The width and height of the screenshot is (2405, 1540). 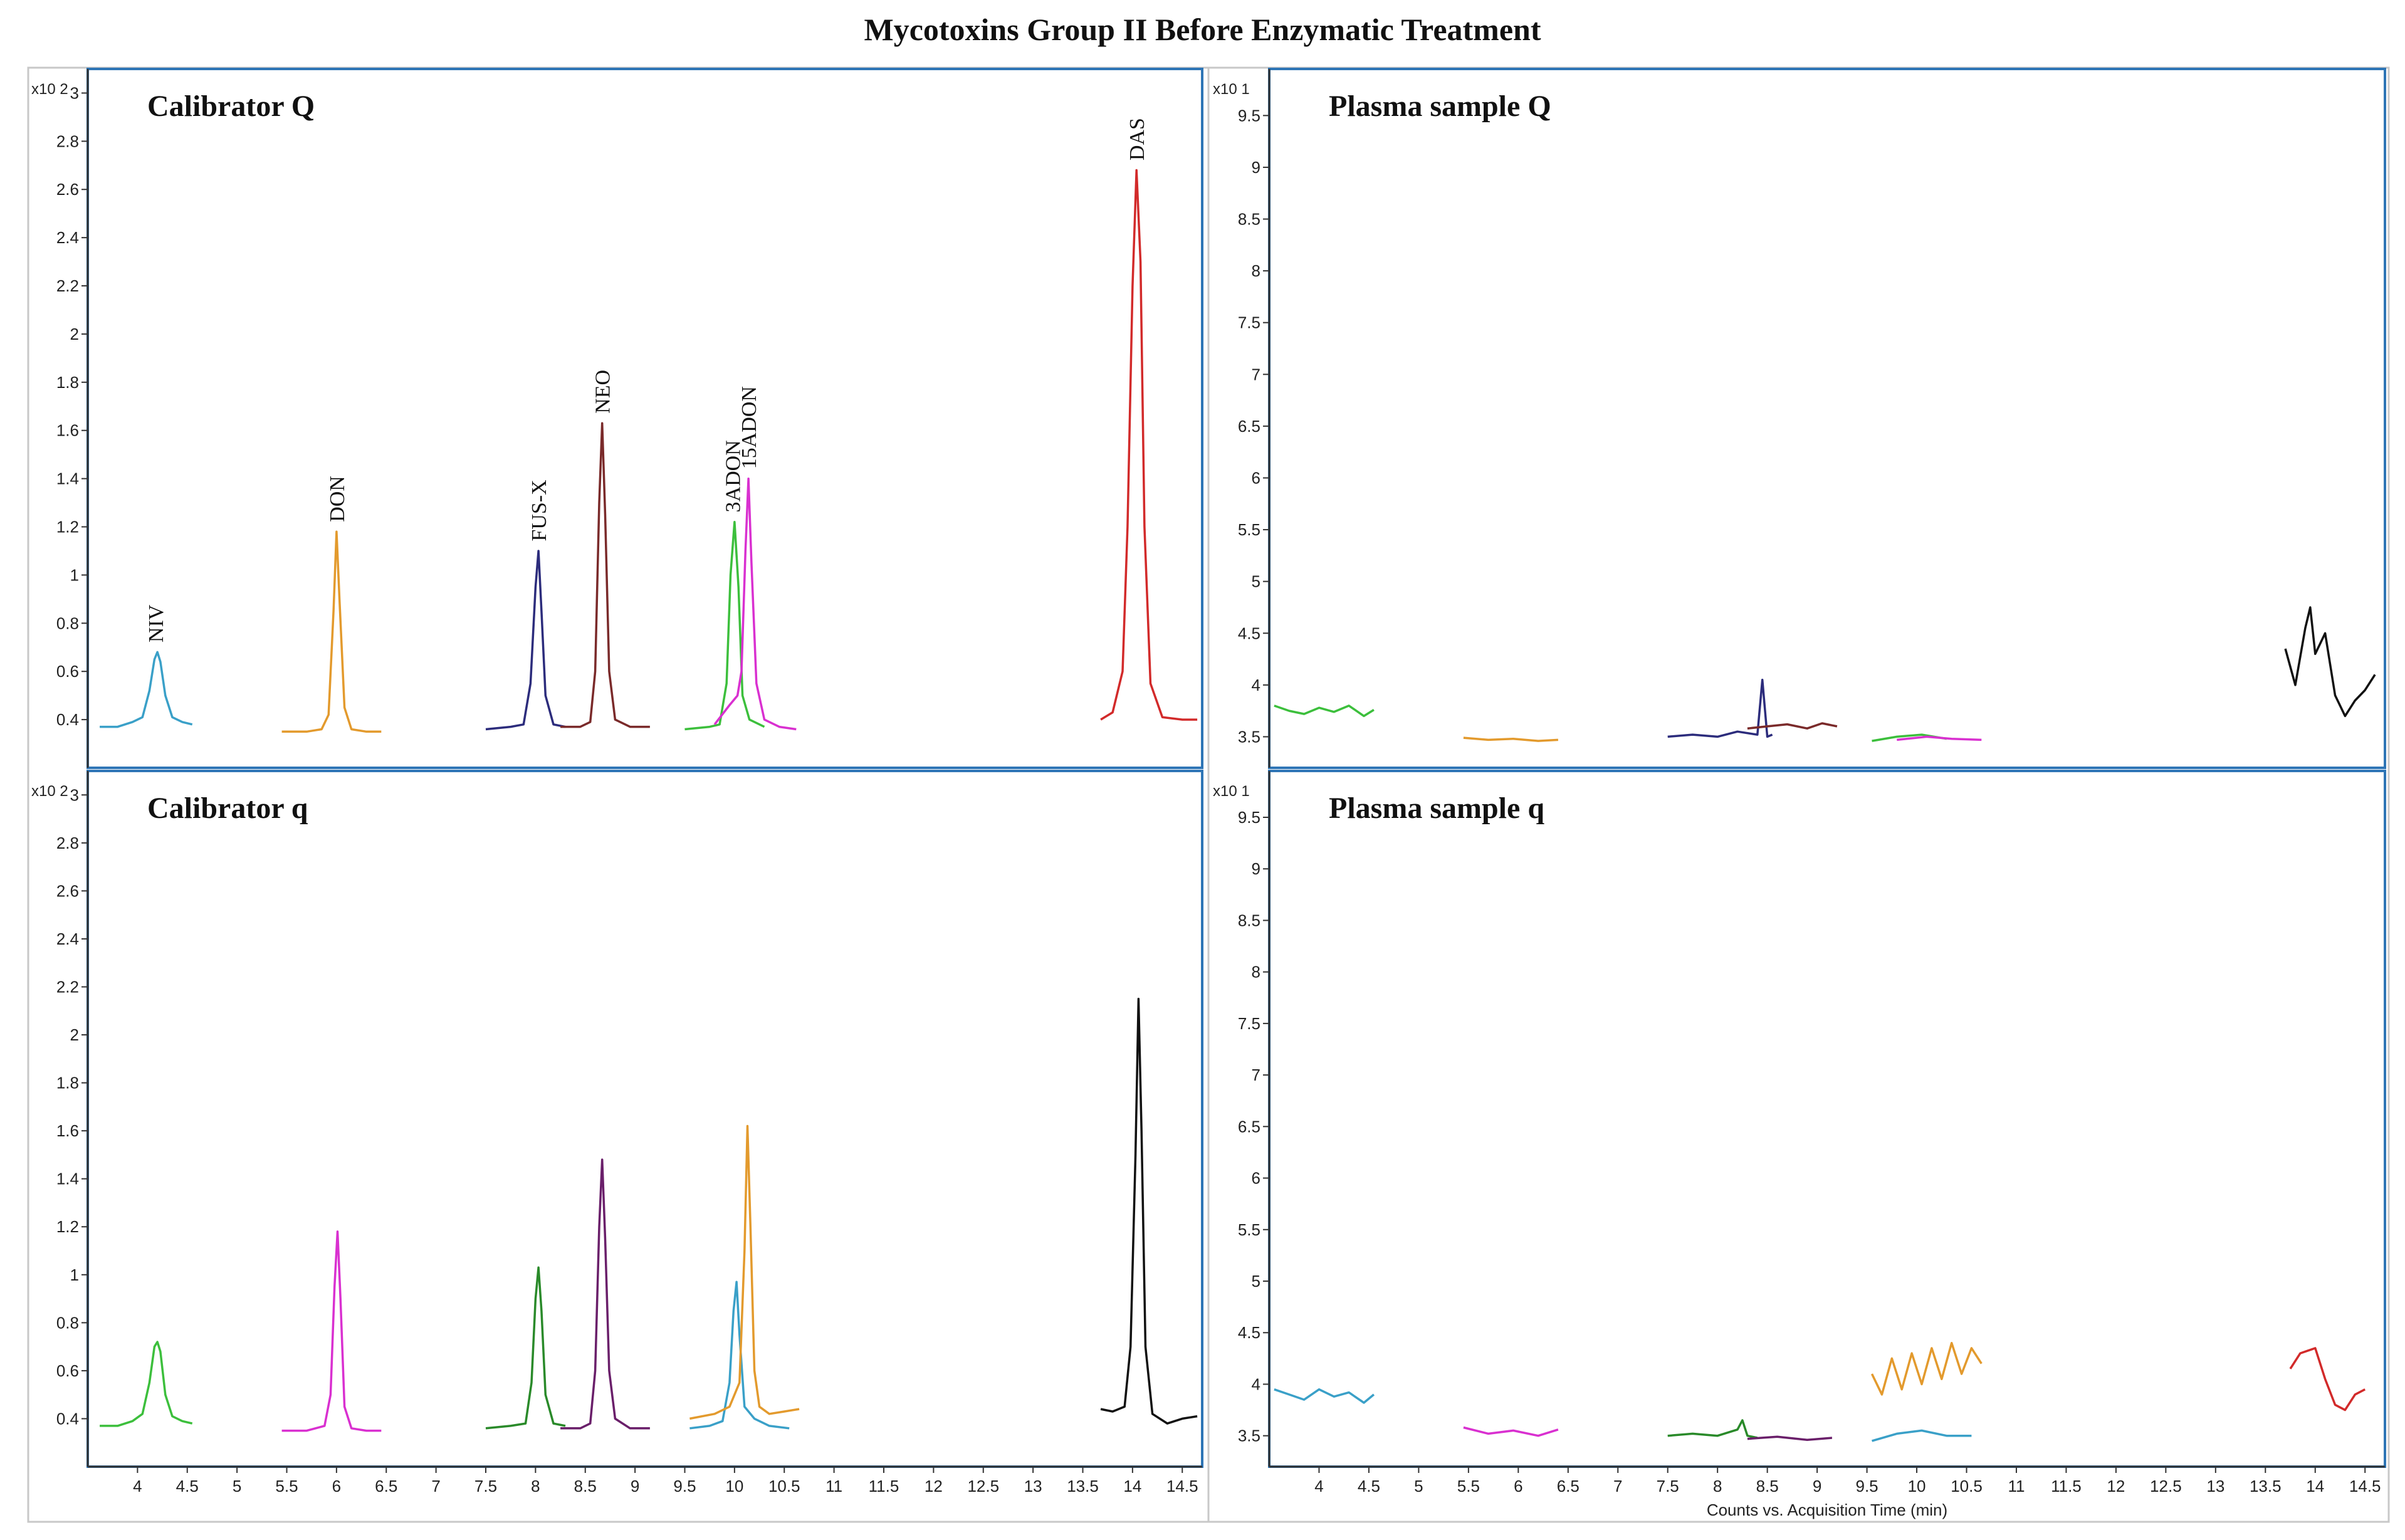 What do you see at coordinates (67, 986) in the screenshot?
I see `y-tick-label: 2.2` at bounding box center [67, 986].